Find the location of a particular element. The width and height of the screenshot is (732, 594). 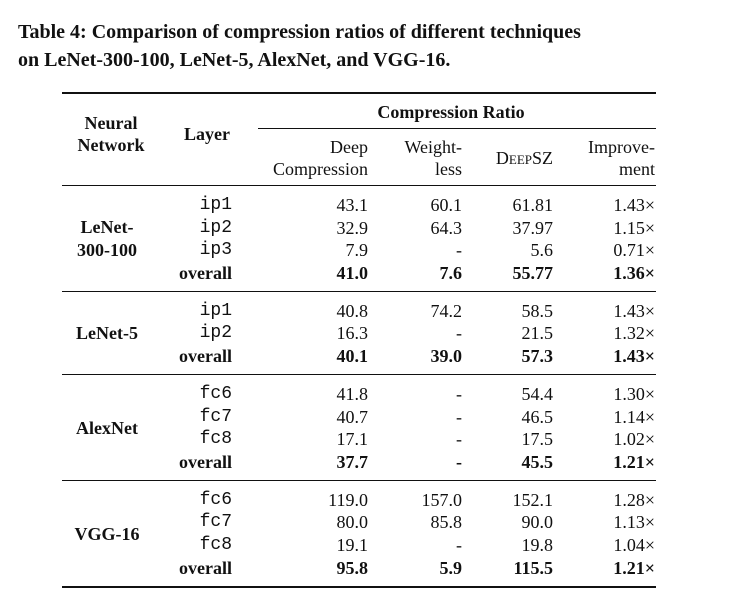

cell: 19.1 is located at coordinates (352, 545).